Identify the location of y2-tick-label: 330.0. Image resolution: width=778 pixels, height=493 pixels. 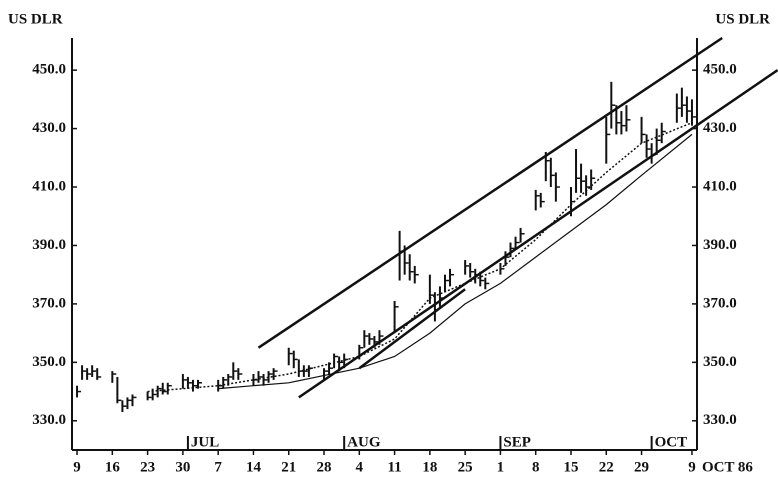
(720, 420).